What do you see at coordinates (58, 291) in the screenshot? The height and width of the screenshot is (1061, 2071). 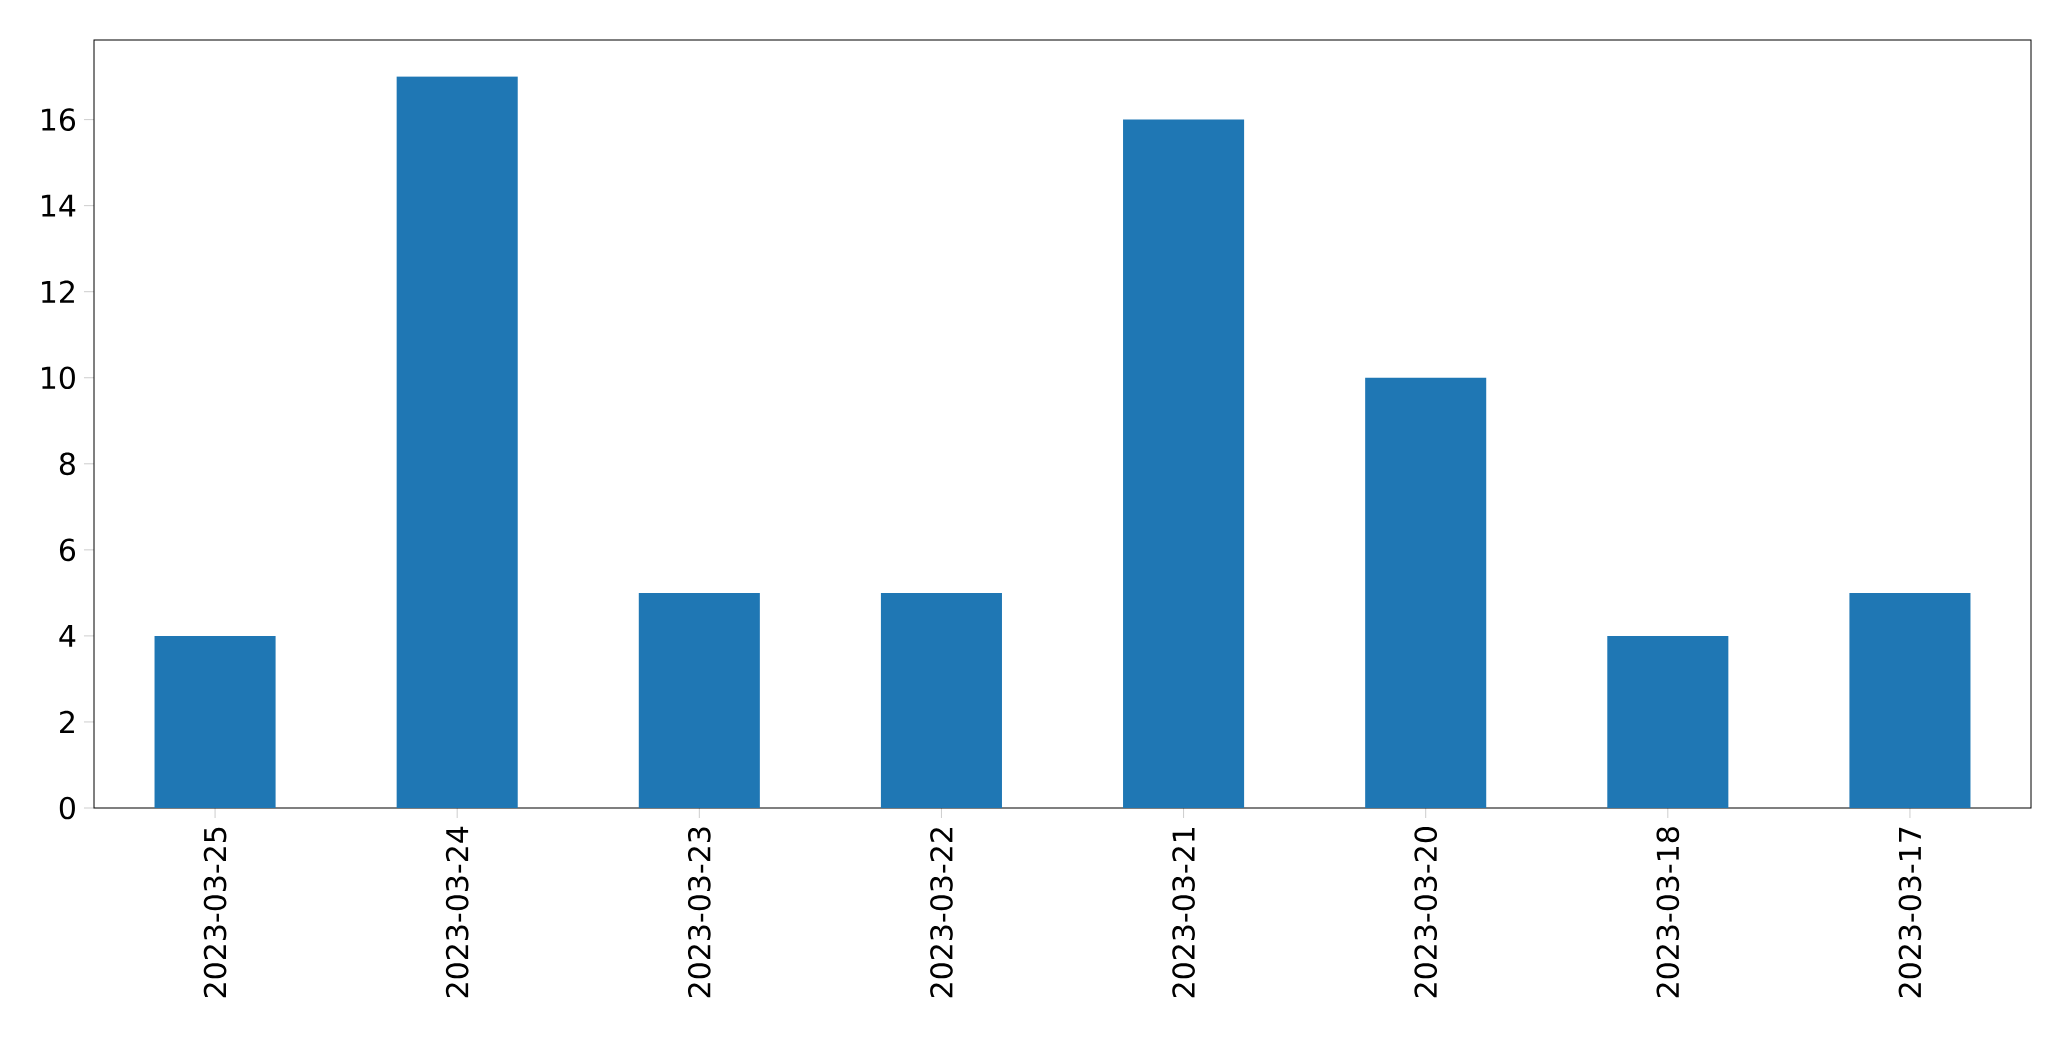 I see `y-tick-label: 12` at bounding box center [58, 291].